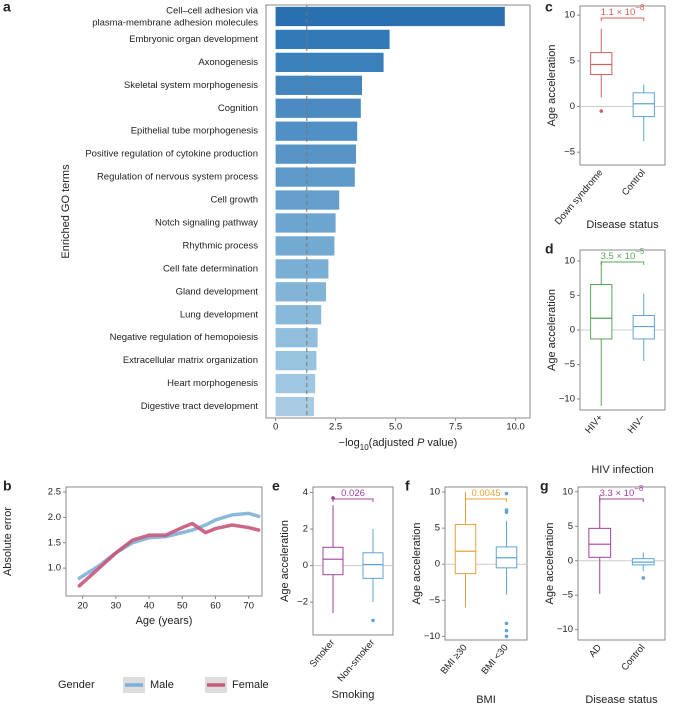  What do you see at coordinates (486, 700) in the screenshot?
I see `x-axis-title: BMI` at bounding box center [486, 700].